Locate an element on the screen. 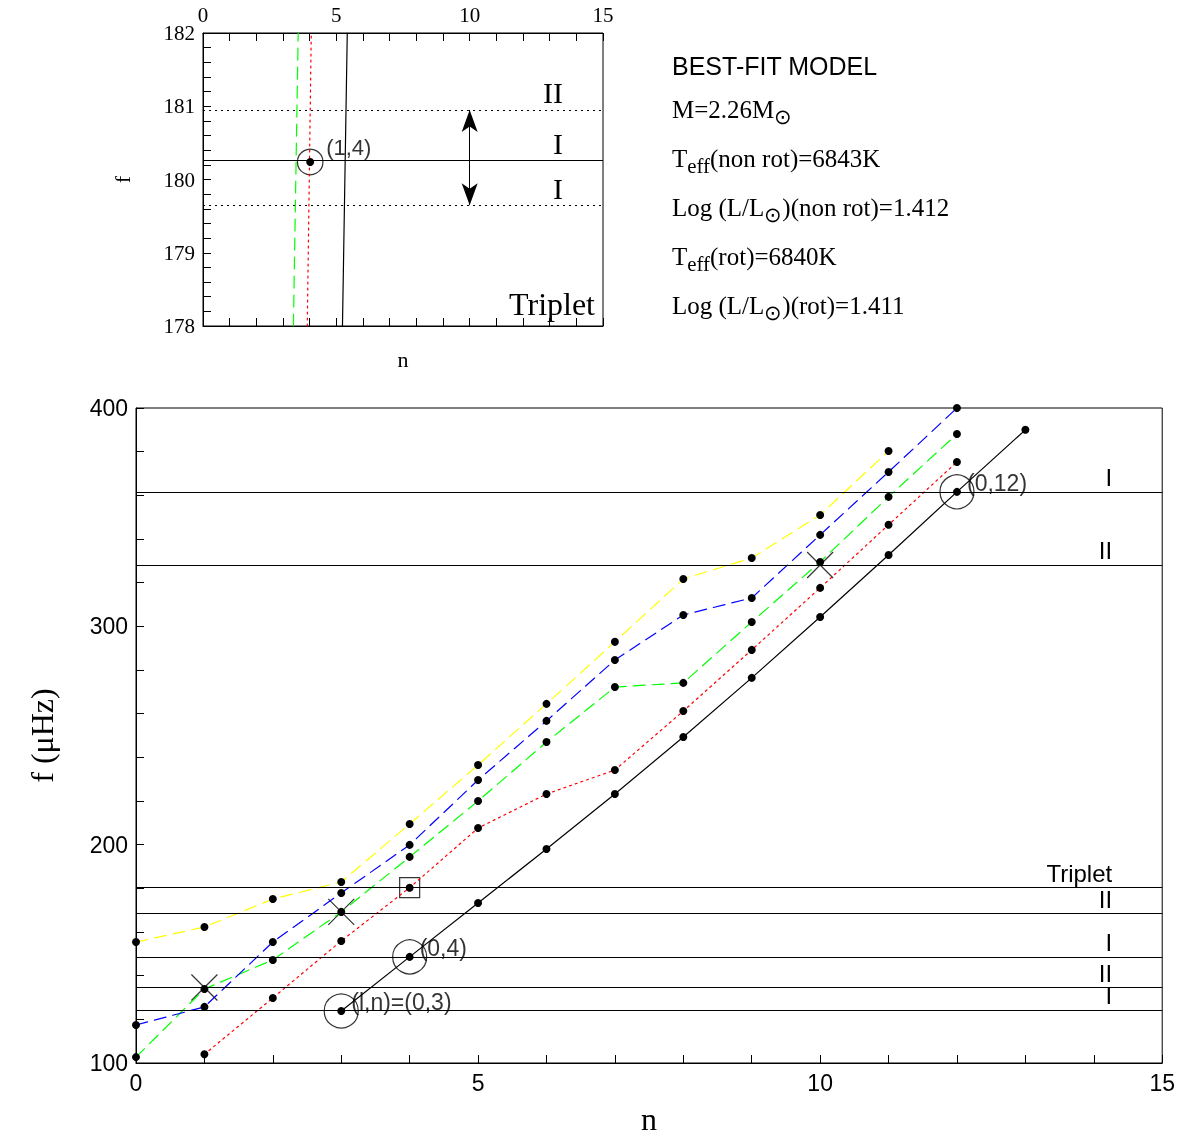 Image resolution: width=1183 pixels, height=1148 pixels. y-axis-title: f is located at coordinates (122, 179).